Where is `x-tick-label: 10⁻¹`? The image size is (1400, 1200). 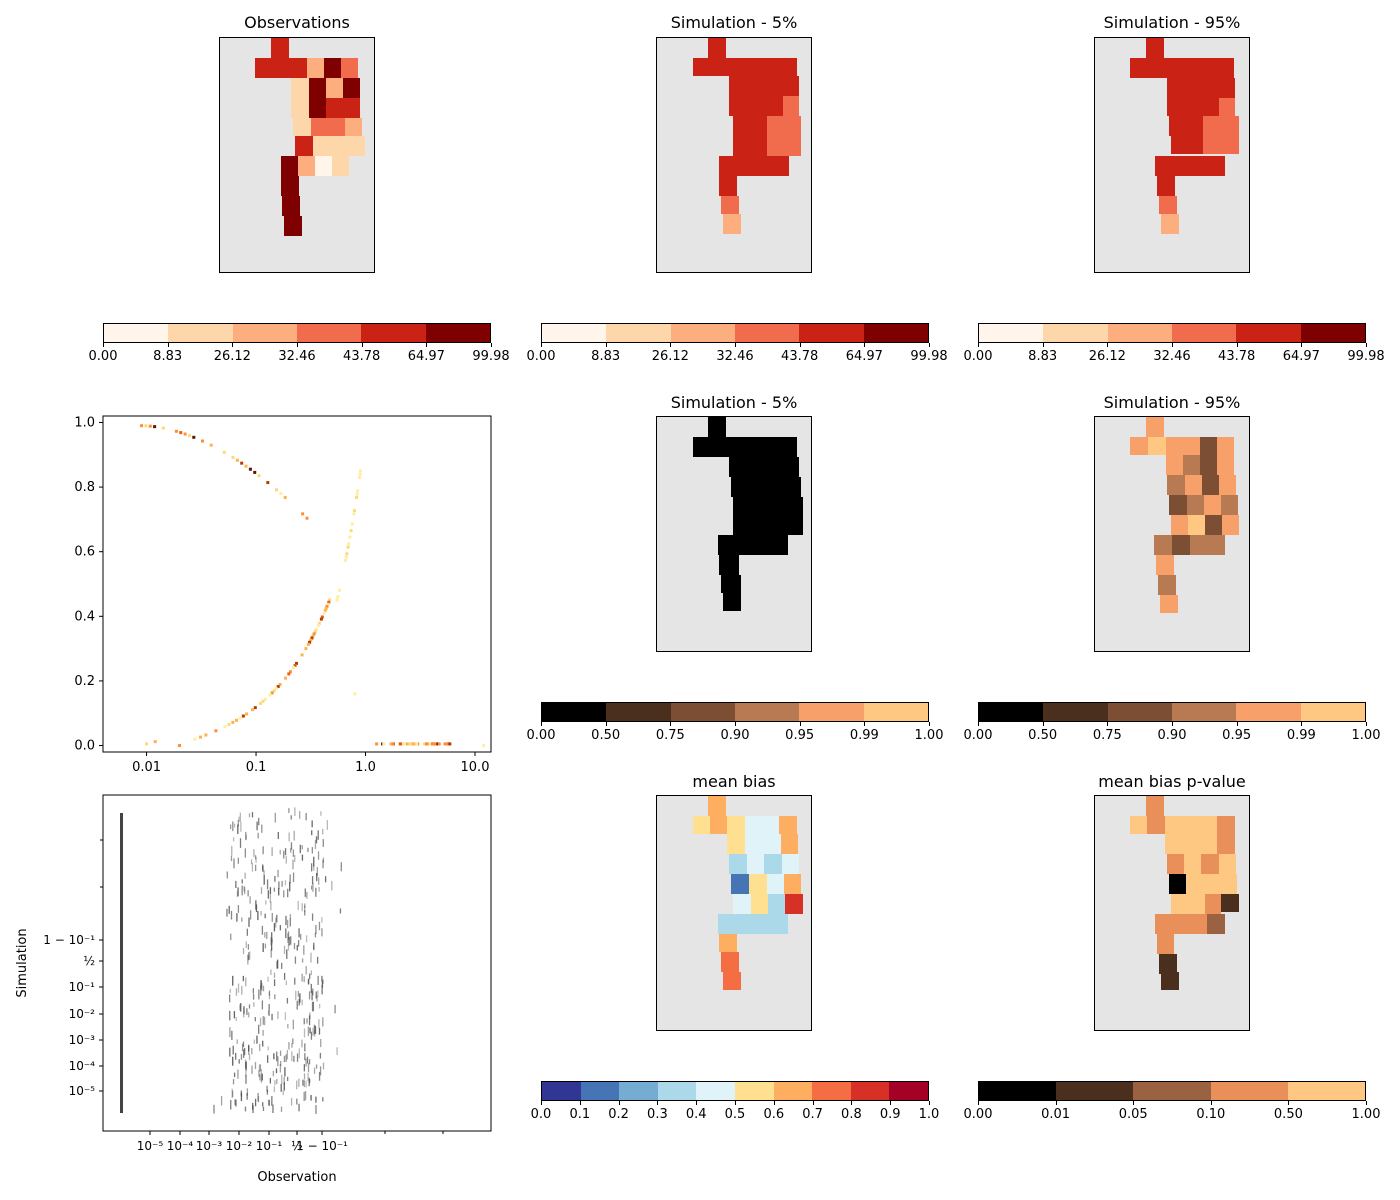 x-tick-label: 10⁻¹ is located at coordinates (269, 1146).